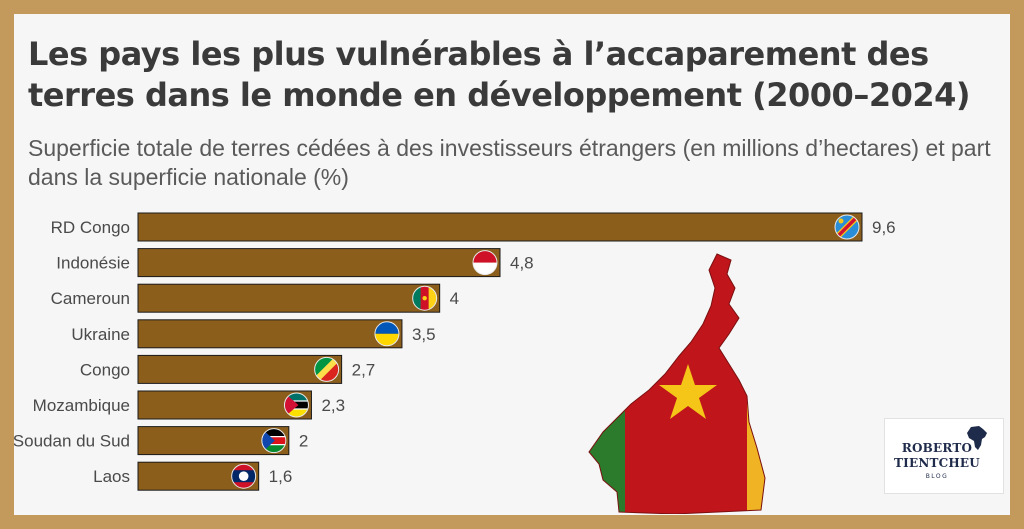 This screenshot has width=1024, height=529. What do you see at coordinates (281, 476) in the screenshot?
I see `value-label-7: 1,6` at bounding box center [281, 476].